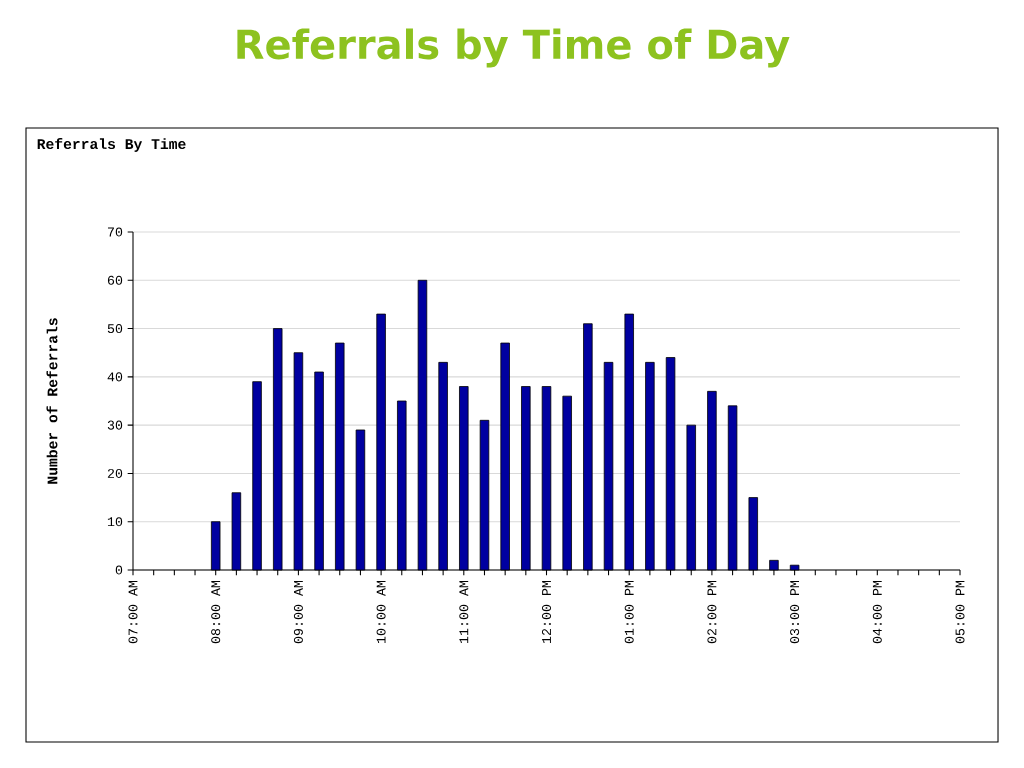  I want to click on x-tick-label: 02:00 PM, so click(712, 612).